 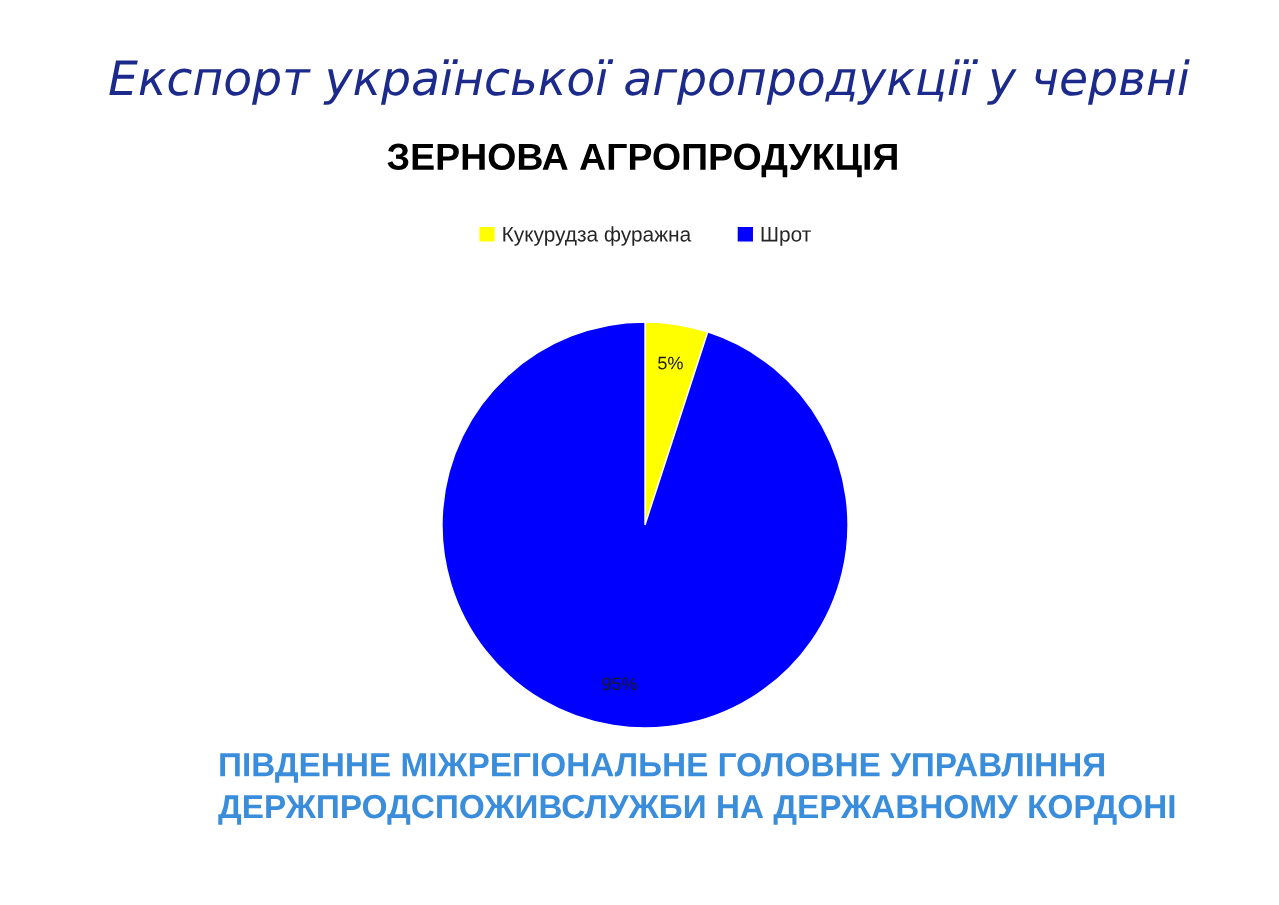 I want to click on chart-subtitle: ЗЕРНОВА АГРОПРОДУКЦІЯ, so click(x=642, y=160).